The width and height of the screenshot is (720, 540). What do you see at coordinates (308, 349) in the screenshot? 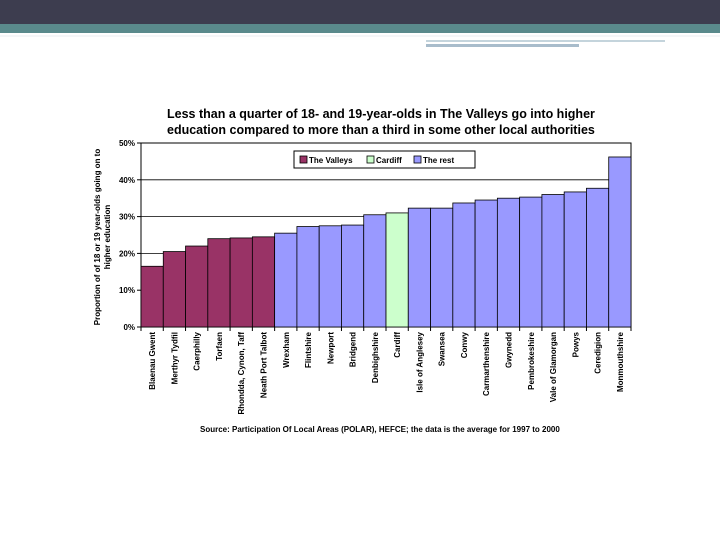
I see `x-tick-label: Flintshire` at bounding box center [308, 349].